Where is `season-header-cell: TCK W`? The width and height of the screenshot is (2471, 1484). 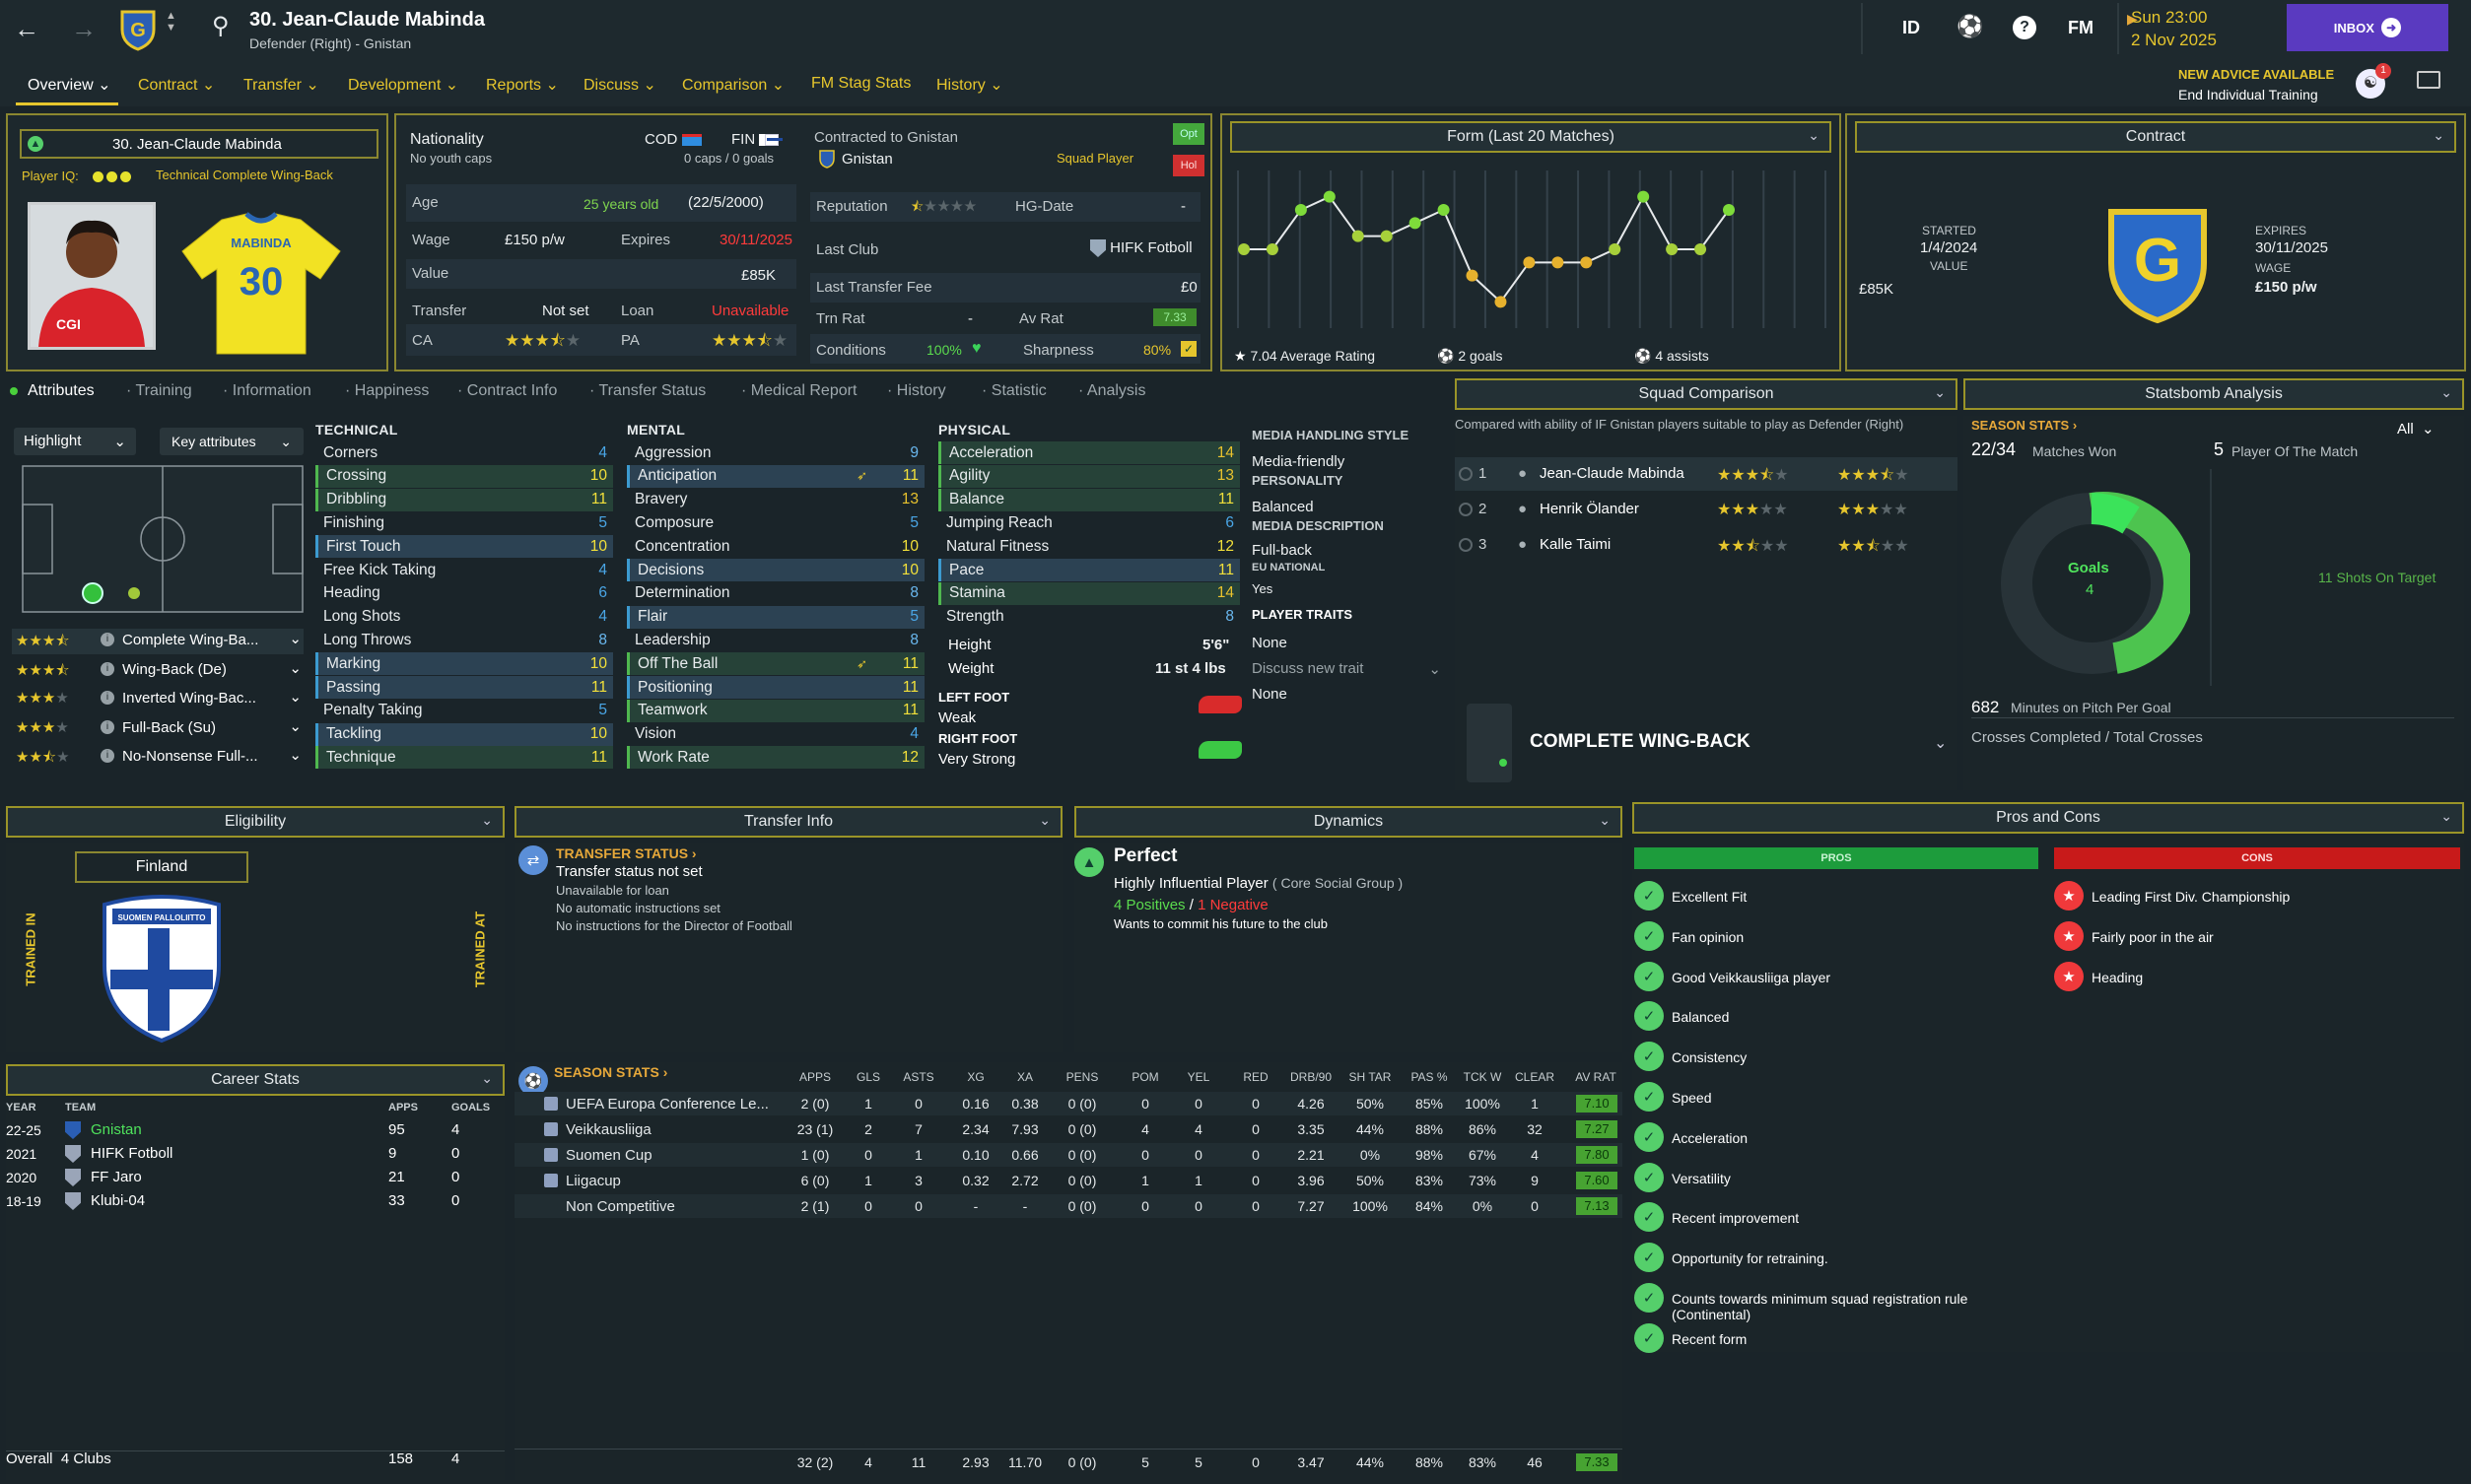 season-header-cell: TCK W is located at coordinates (1483, 1077).